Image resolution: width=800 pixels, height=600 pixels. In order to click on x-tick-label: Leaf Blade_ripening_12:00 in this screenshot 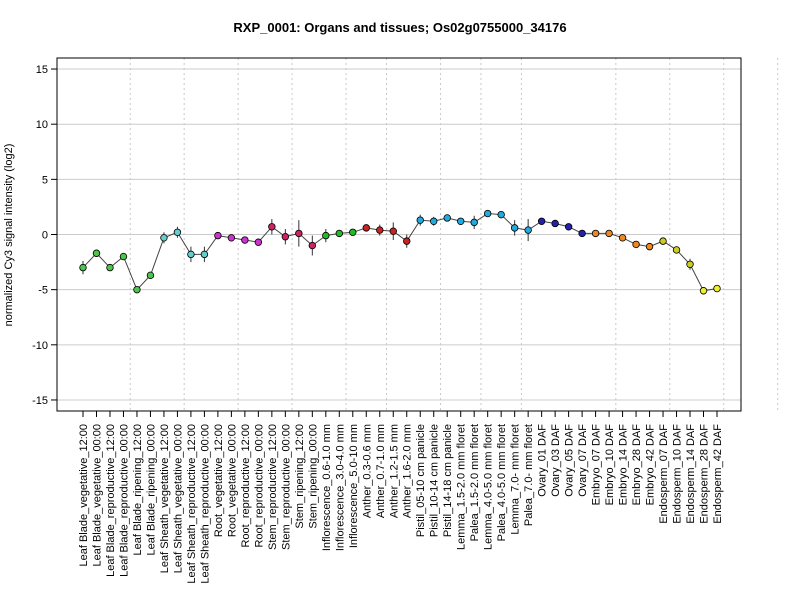, I will do `click(138, 490)`.